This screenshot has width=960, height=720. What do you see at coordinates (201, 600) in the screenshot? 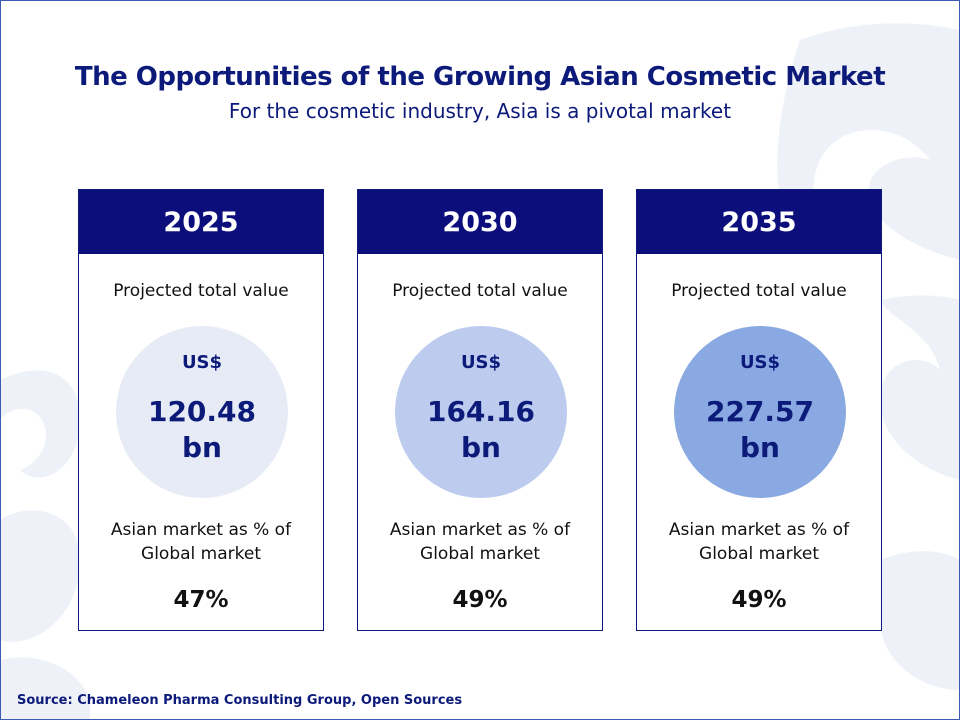
I see `share-value: 47%` at bounding box center [201, 600].